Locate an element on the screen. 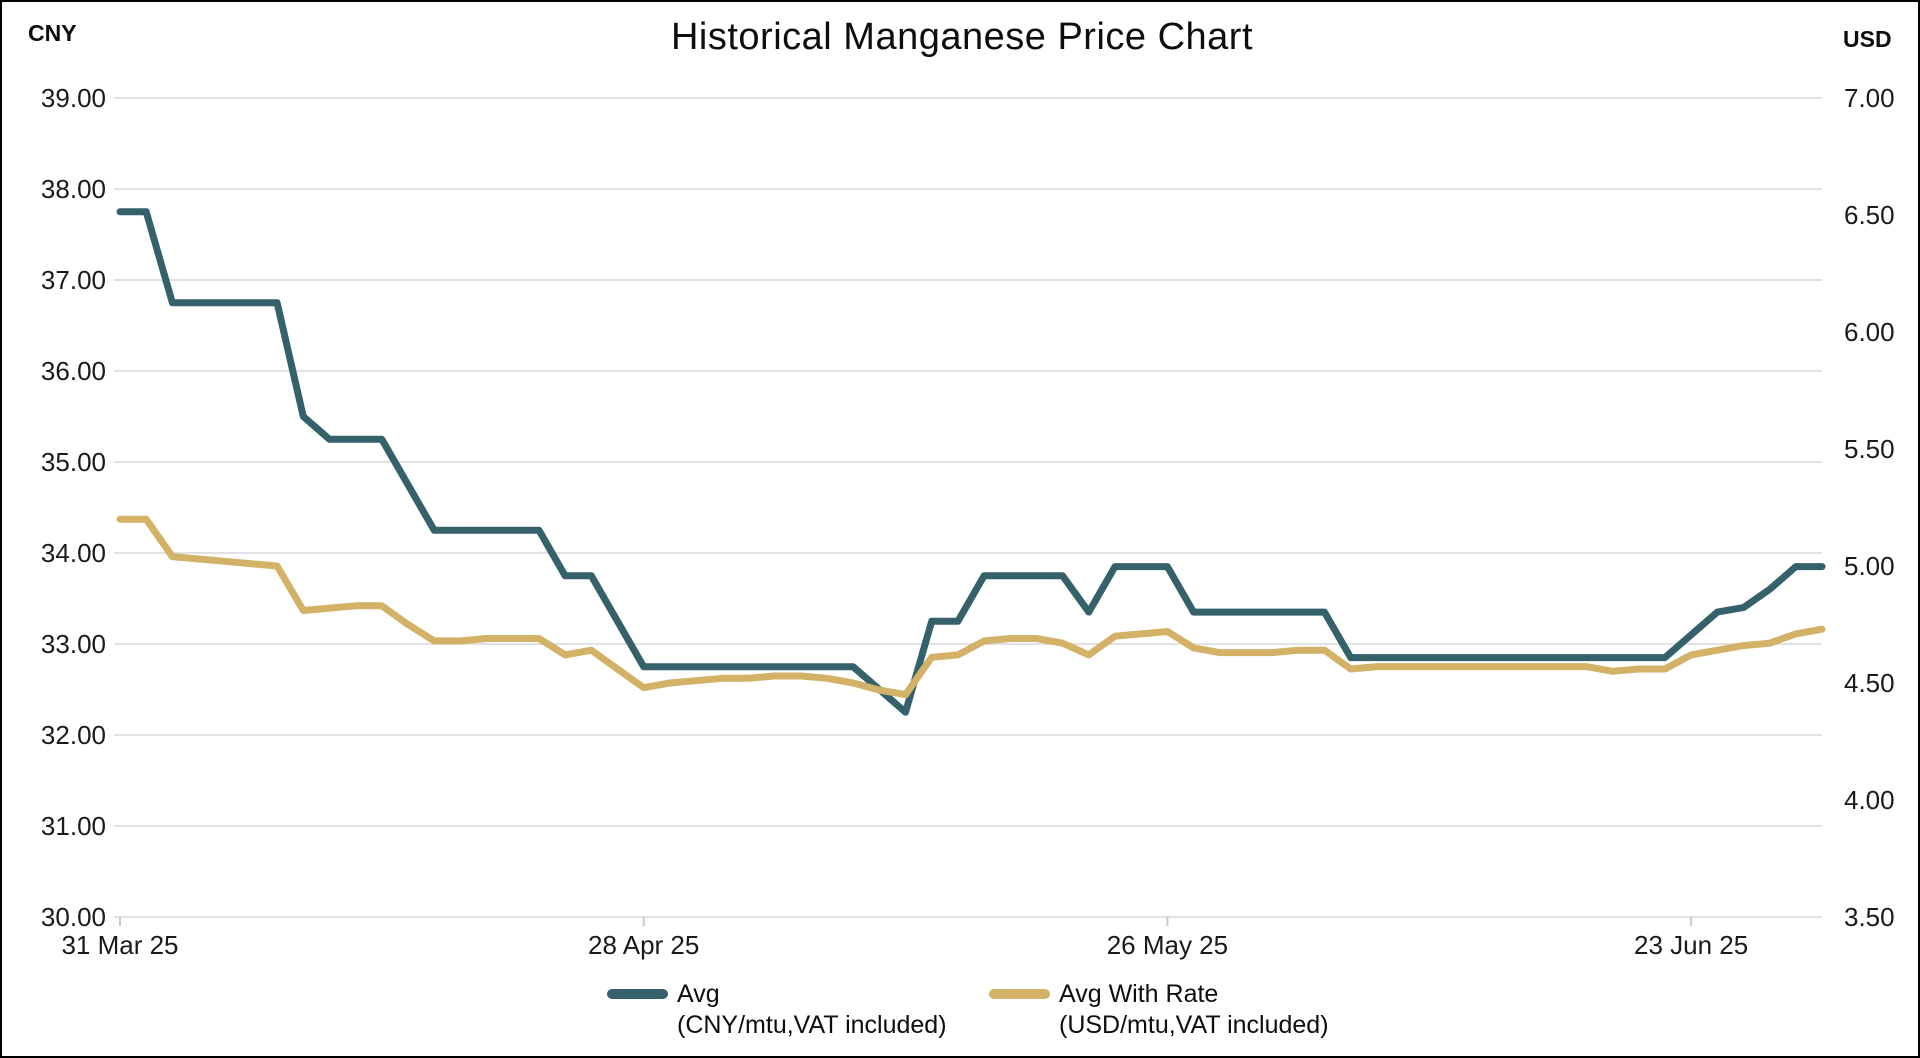  y-axis-right-tick-label: 7.00 is located at coordinates (1869, 98).